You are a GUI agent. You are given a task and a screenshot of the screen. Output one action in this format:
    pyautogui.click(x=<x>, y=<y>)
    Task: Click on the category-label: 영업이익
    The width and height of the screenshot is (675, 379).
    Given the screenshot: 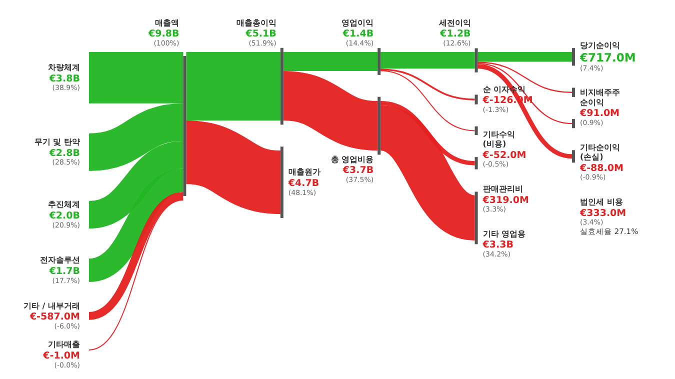 What is the action you would take?
    pyautogui.click(x=358, y=23)
    